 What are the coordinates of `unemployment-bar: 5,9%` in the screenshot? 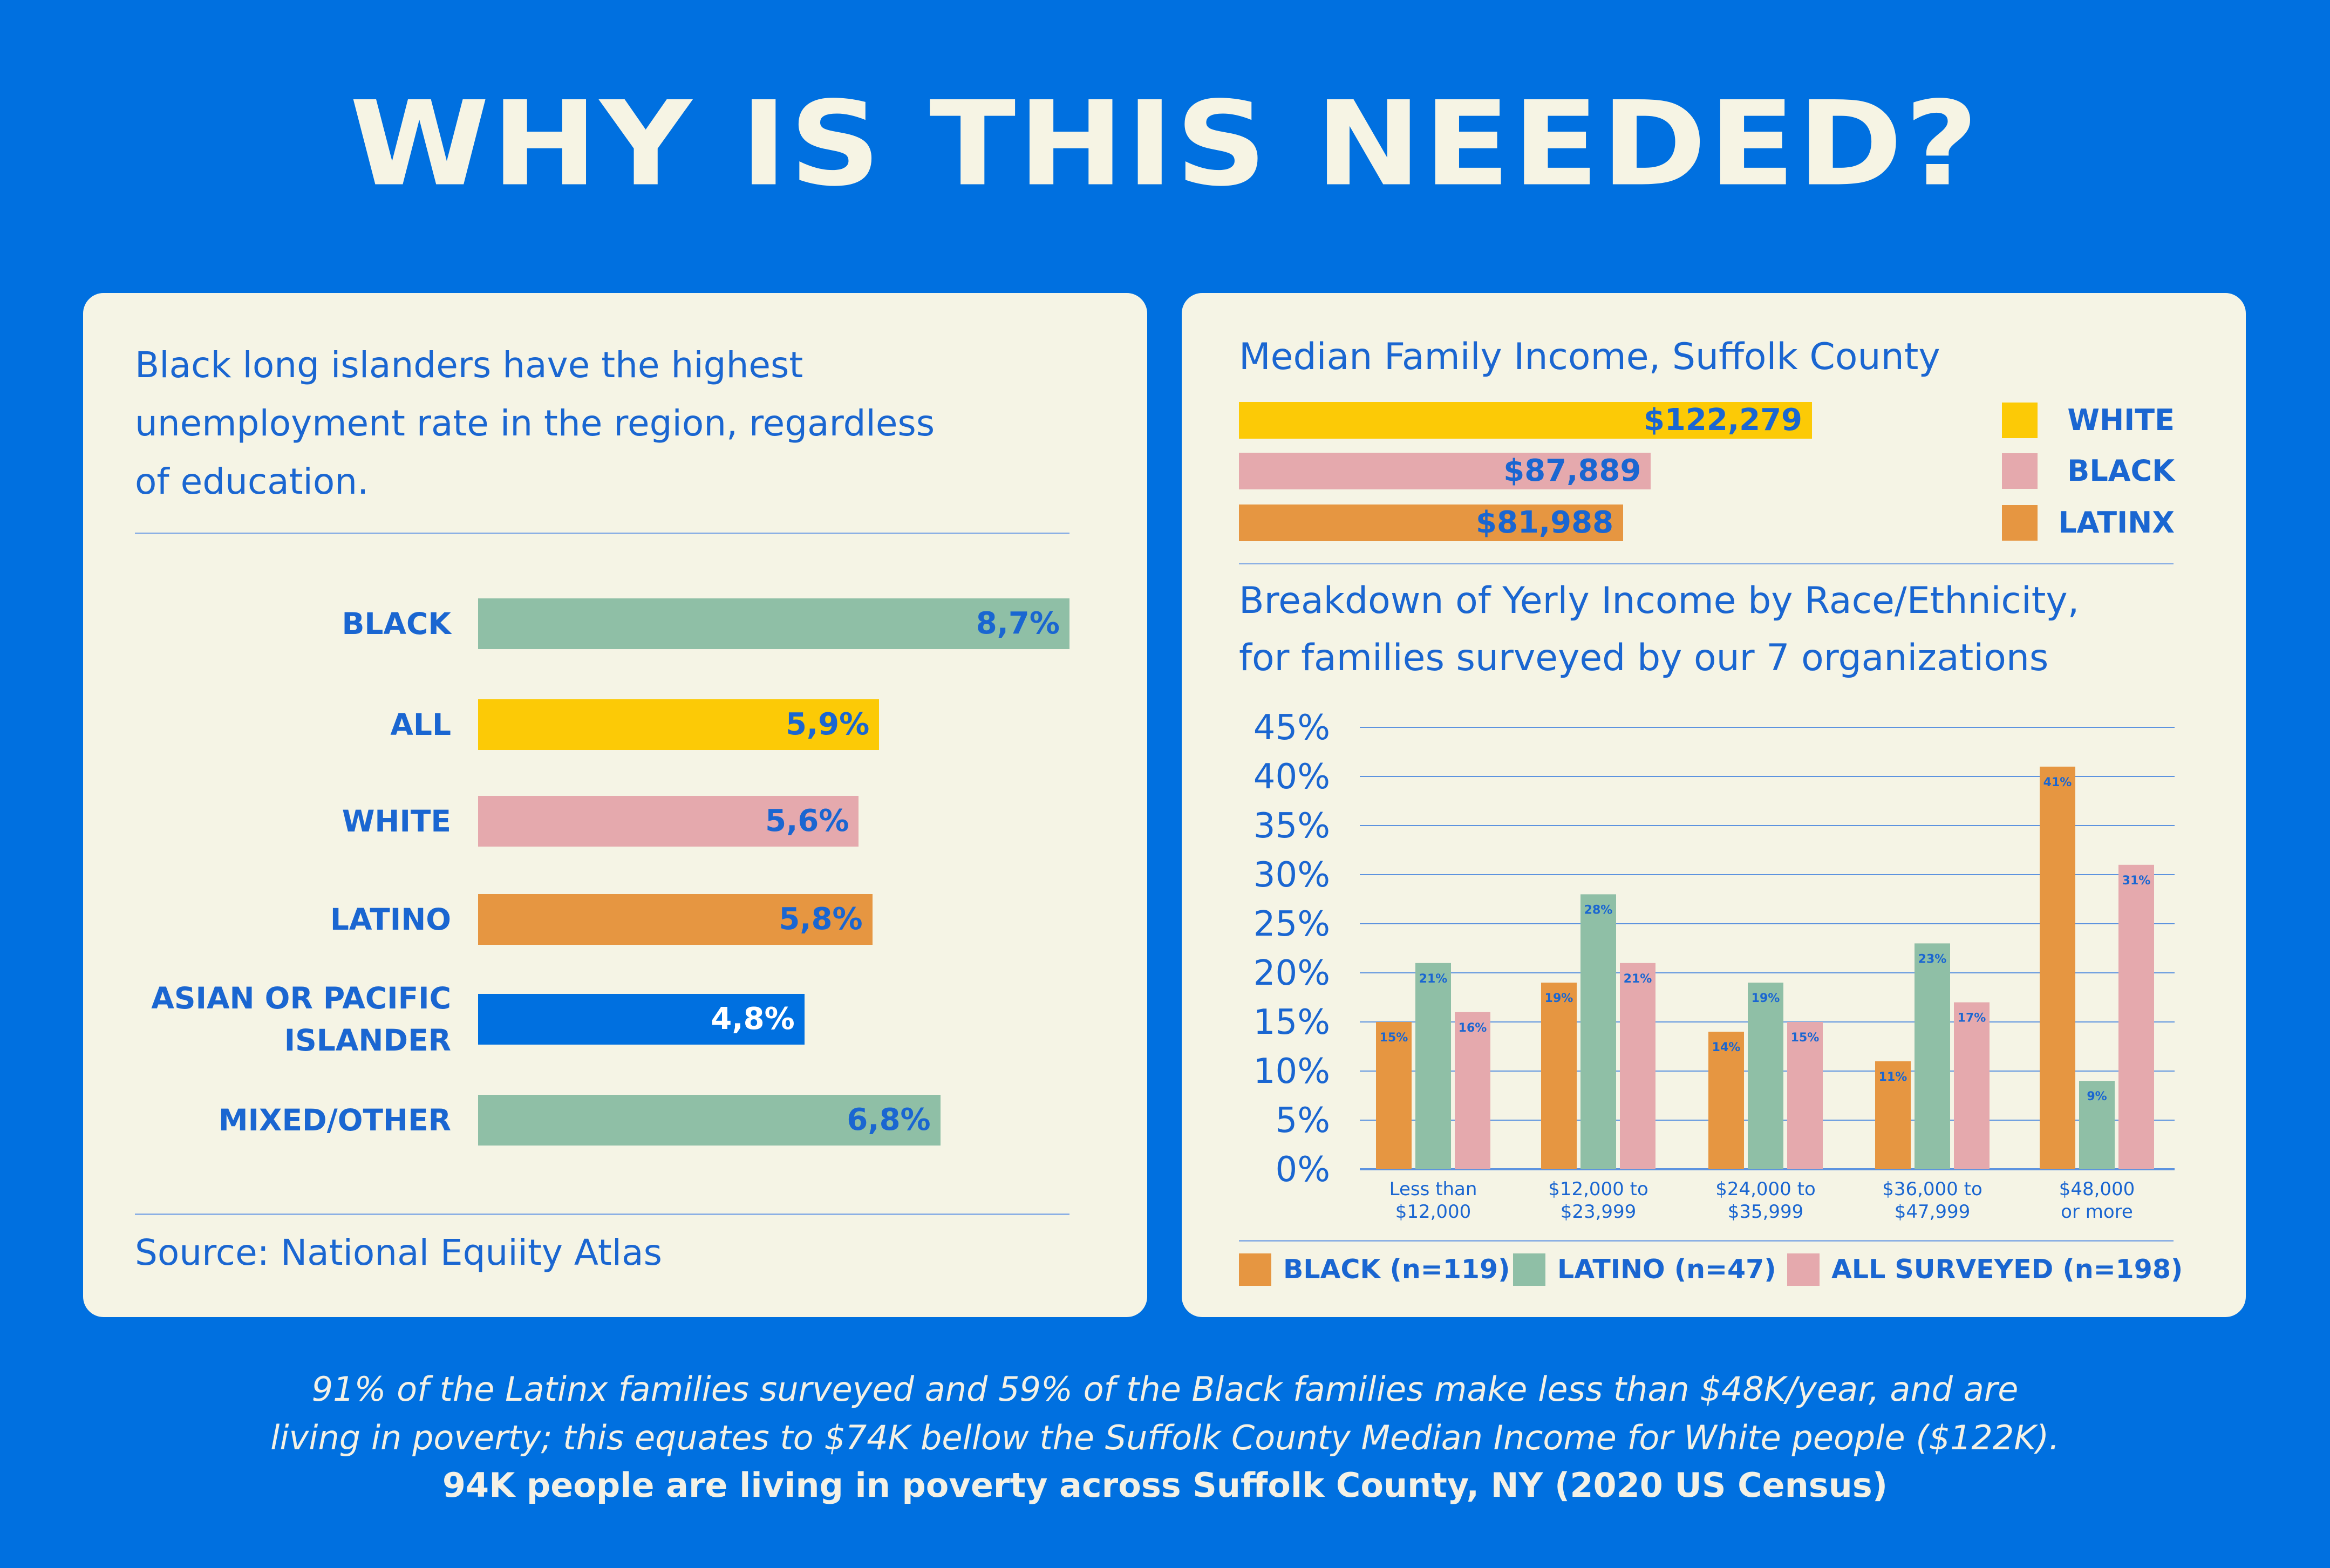 It's located at (679, 724).